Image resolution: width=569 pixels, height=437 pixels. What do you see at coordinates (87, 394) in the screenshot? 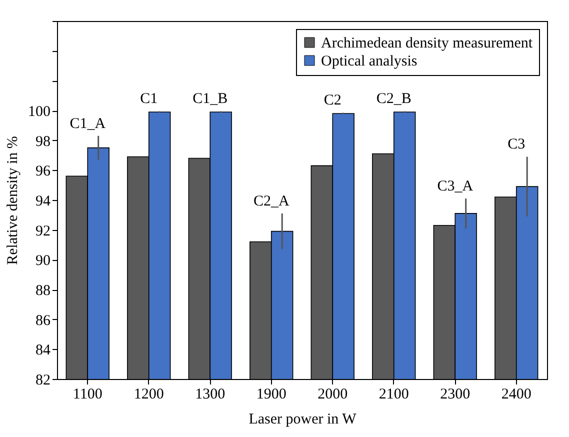
I see `x-tick-label: 1100` at bounding box center [87, 394].